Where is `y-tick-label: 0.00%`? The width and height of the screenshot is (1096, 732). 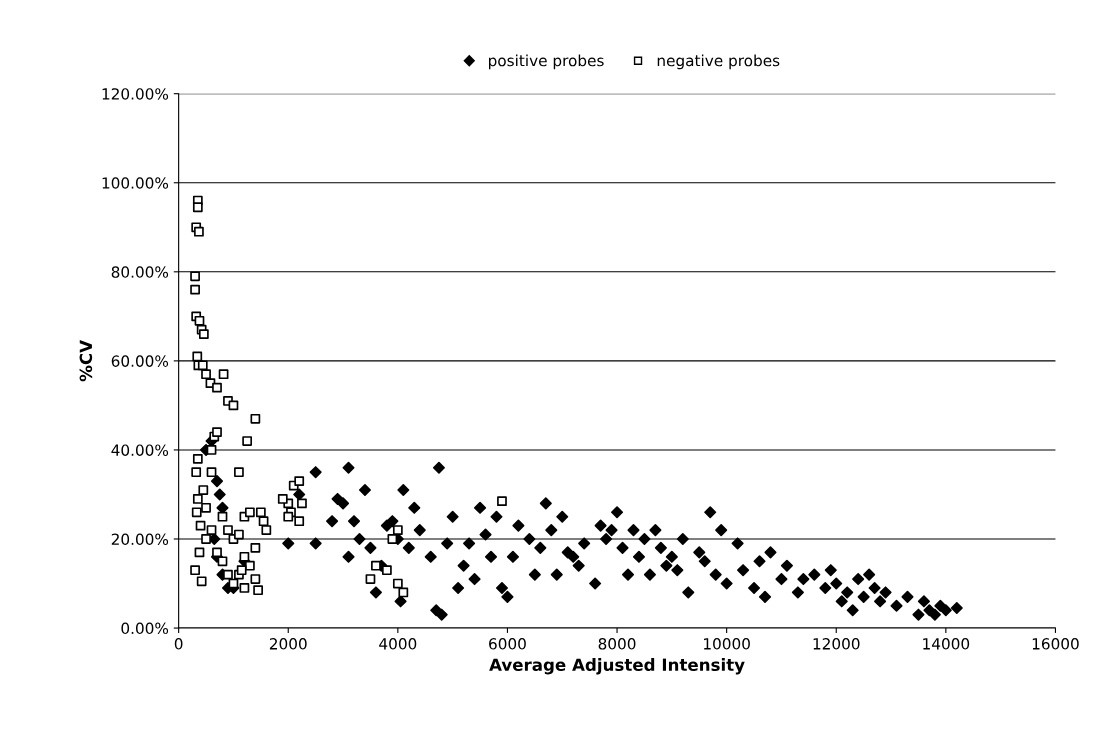
y-tick-label: 0.00% is located at coordinates (145, 628).